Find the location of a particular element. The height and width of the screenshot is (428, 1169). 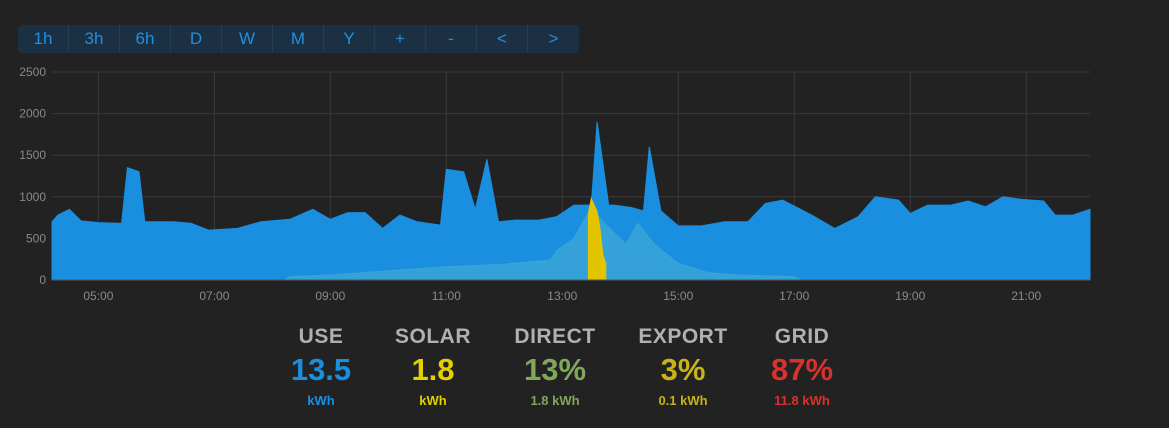

x-tick-label: 13:00 is located at coordinates (562, 296).